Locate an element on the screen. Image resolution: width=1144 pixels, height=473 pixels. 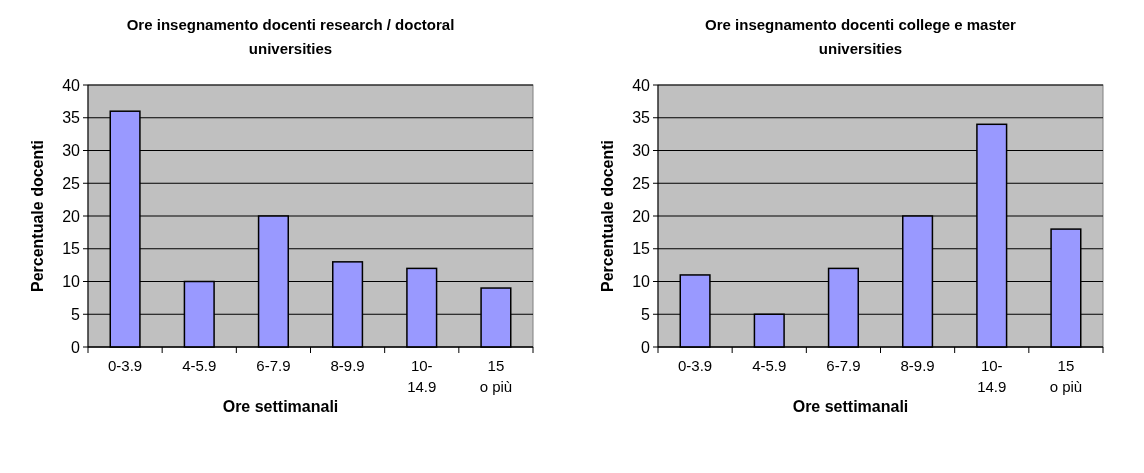
chart-title: Ore insegnamento docenti college e master universities is located at coordinates (861, 36).